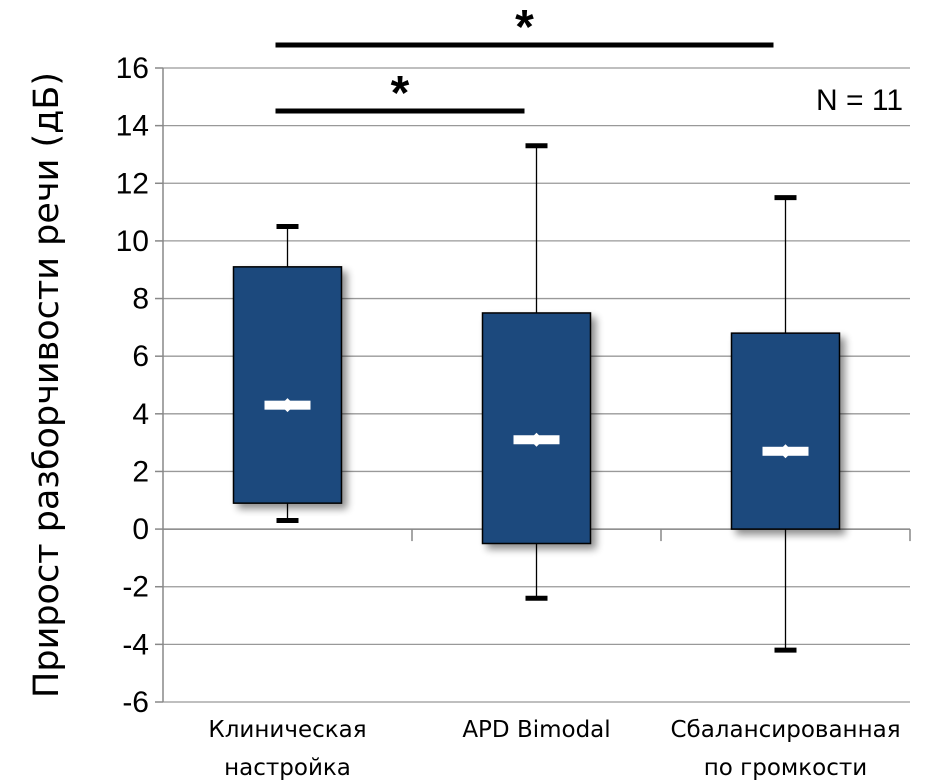 This screenshot has height=784, width=925. Describe the element at coordinates (785, 768) in the screenshot. I see `x-category-label: по громкости` at that location.